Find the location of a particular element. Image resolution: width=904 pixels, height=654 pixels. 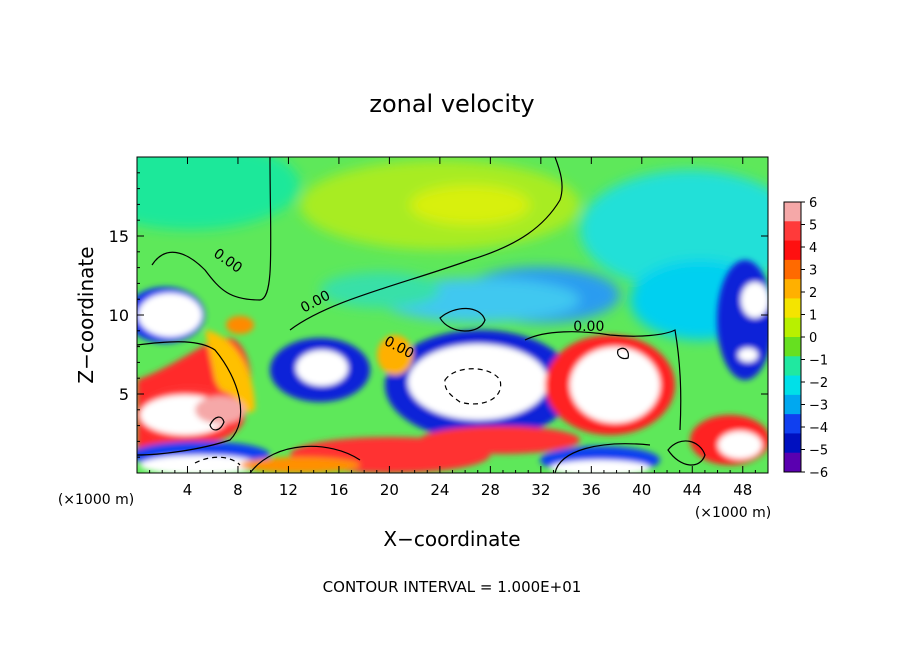

field-upper-teal is located at coordinates (218, 193).